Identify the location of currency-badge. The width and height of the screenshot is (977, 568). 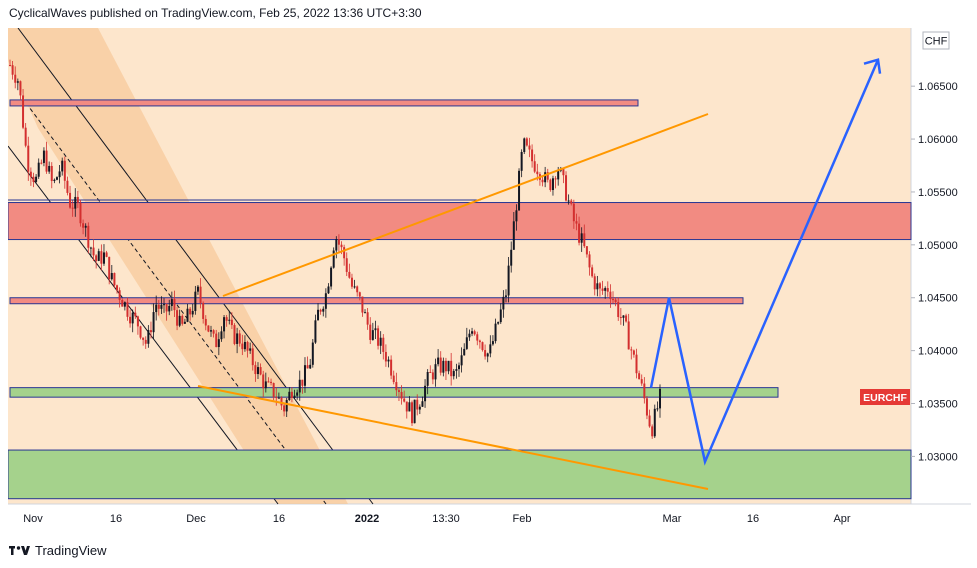
(936, 40).